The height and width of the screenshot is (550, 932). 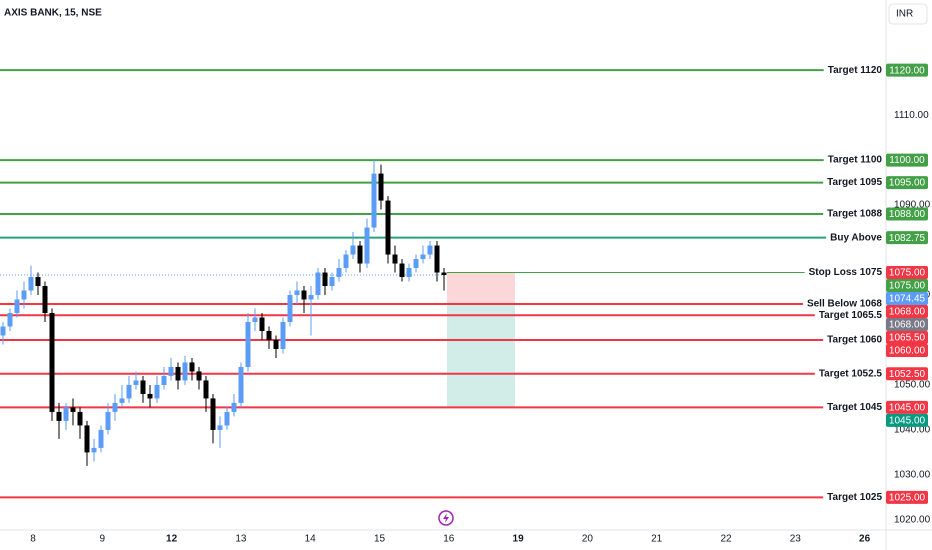 What do you see at coordinates (481, 356) in the screenshot?
I see `position-reward` at bounding box center [481, 356].